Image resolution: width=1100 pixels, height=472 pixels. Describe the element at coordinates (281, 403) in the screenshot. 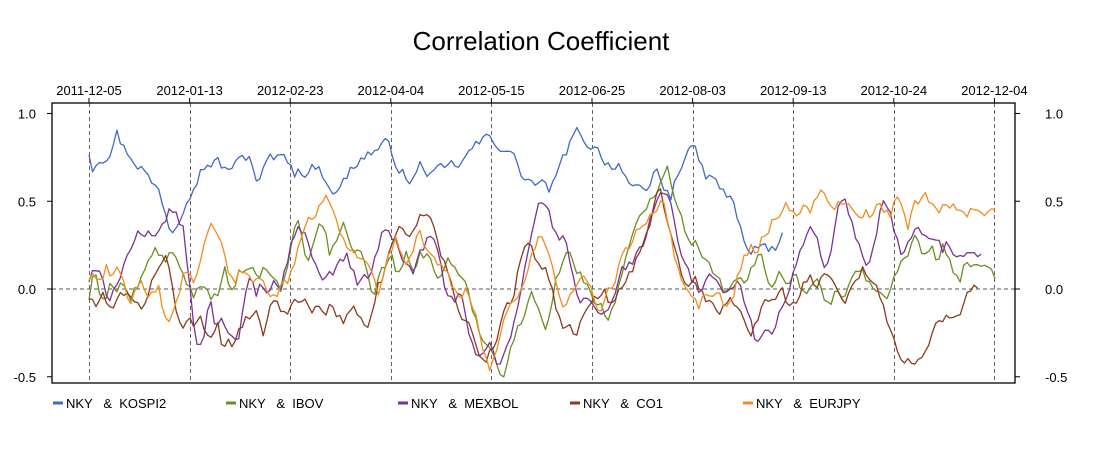

I see `legend-label: NKY & IBOV` at that location.